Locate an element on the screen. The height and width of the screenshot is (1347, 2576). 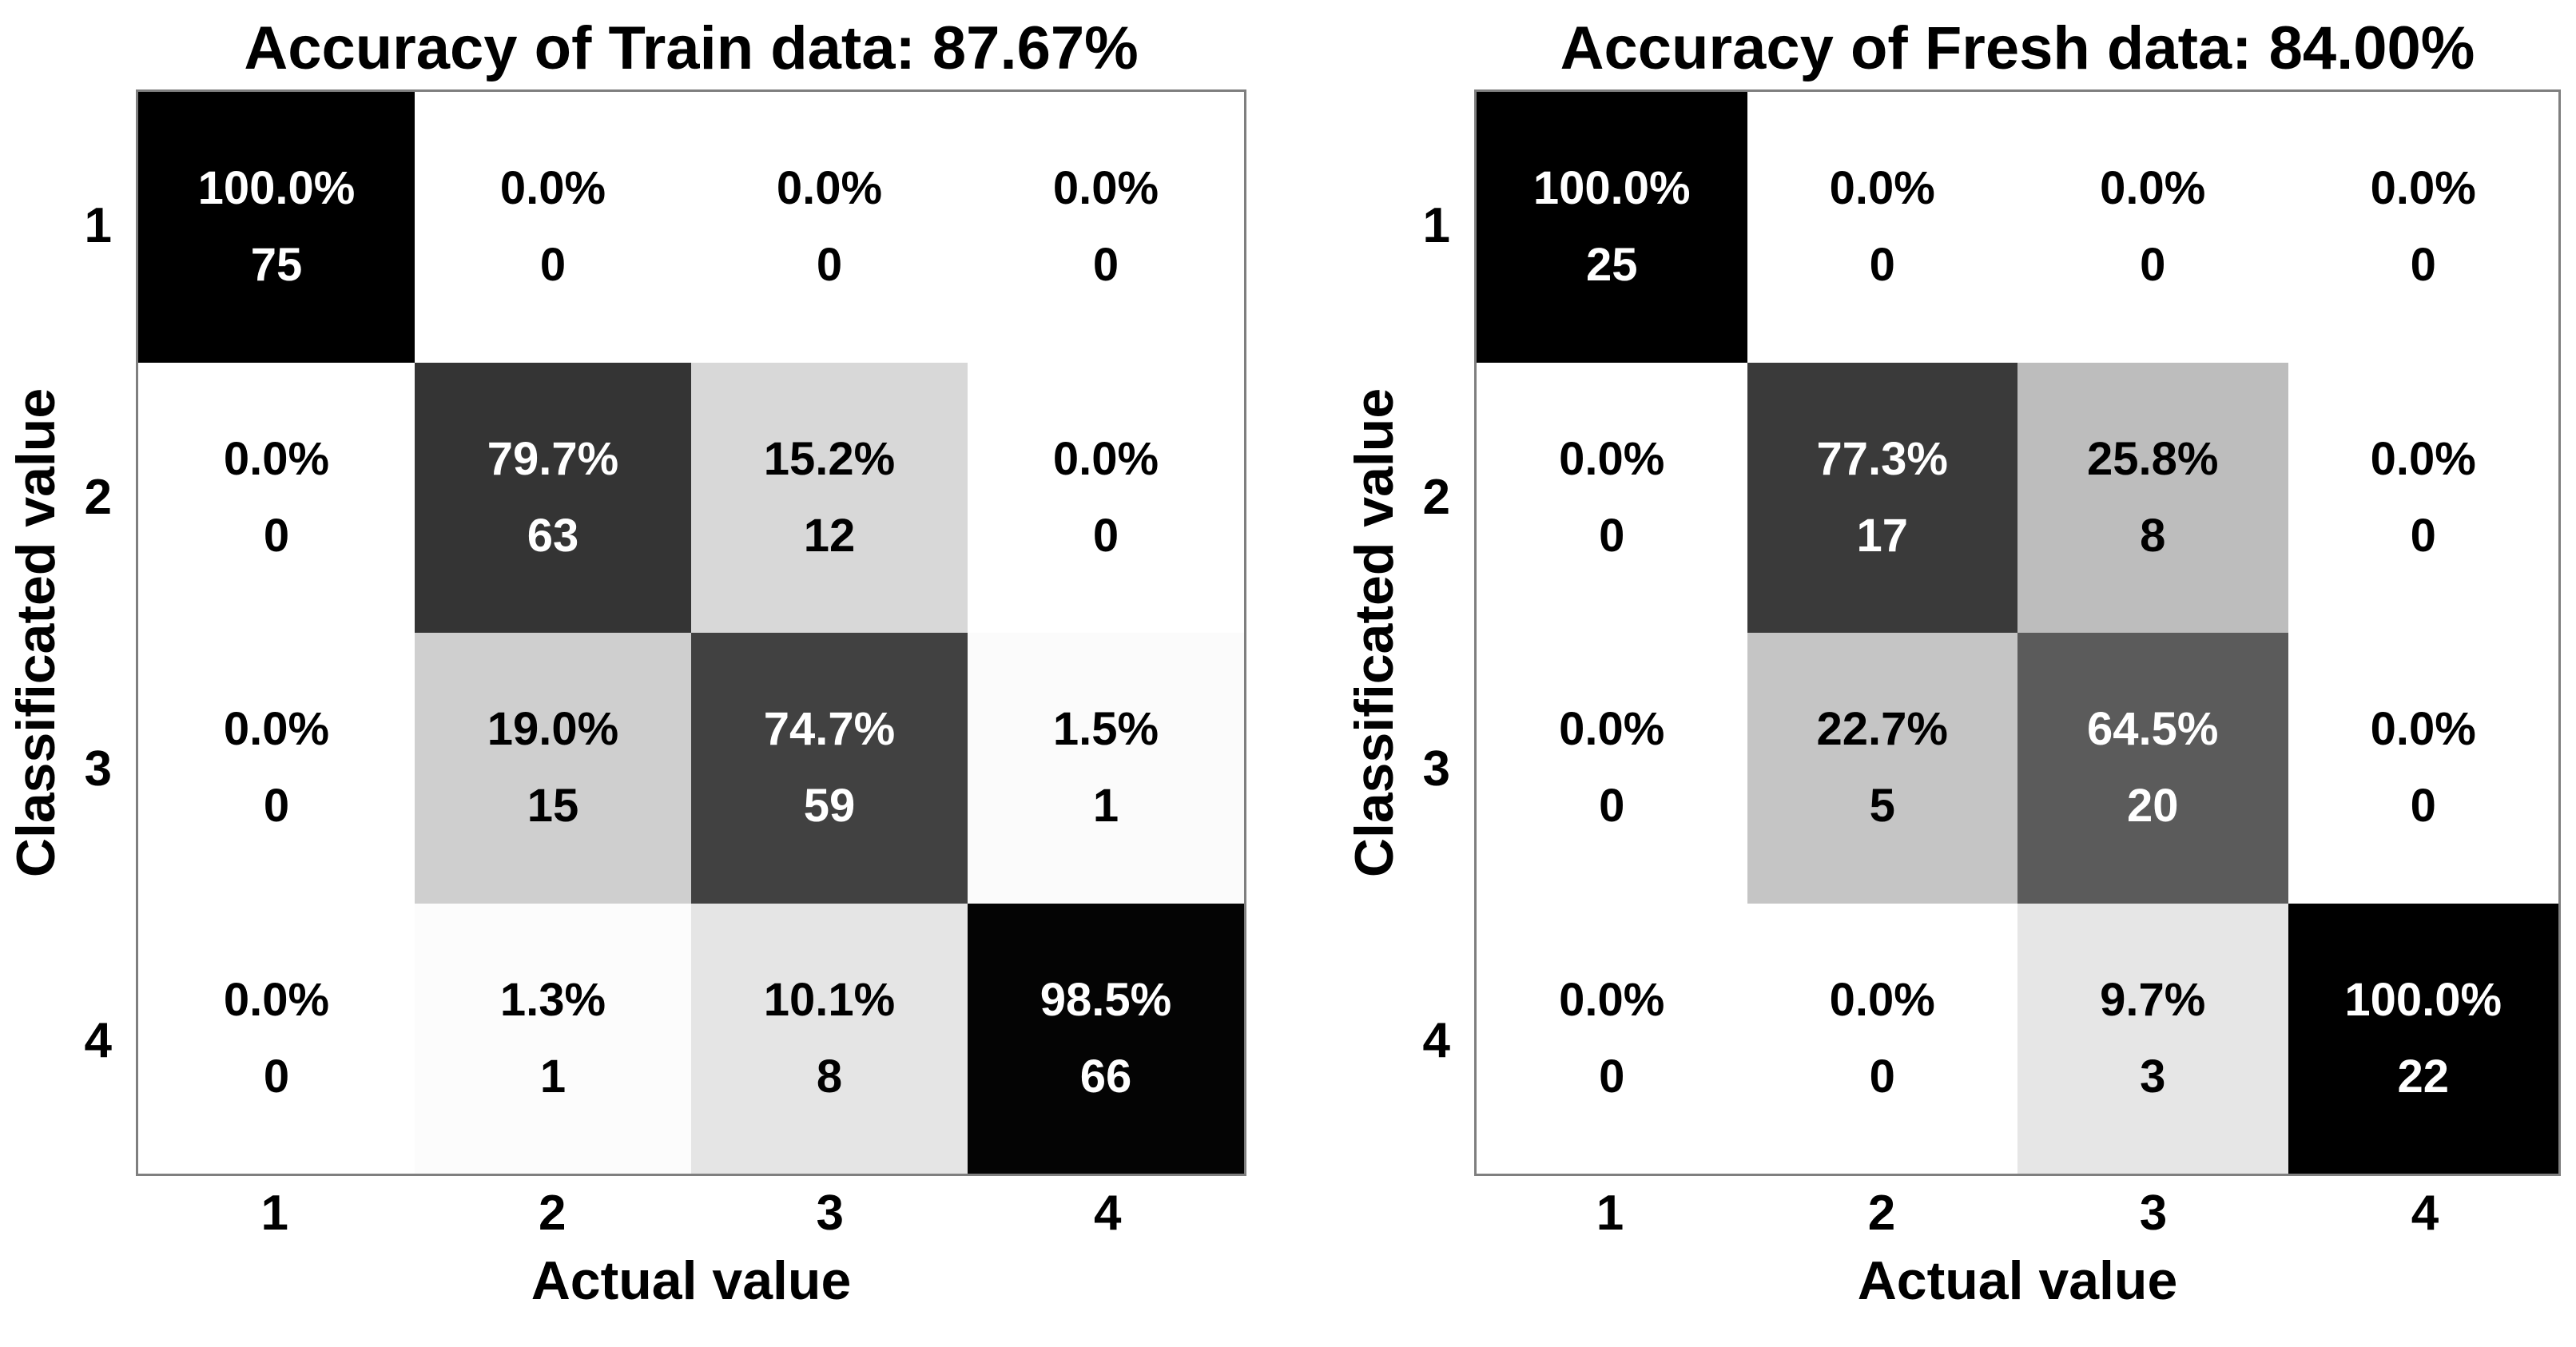
train-y-ticks: 1 2 3 4 is located at coordinates (100, 632).